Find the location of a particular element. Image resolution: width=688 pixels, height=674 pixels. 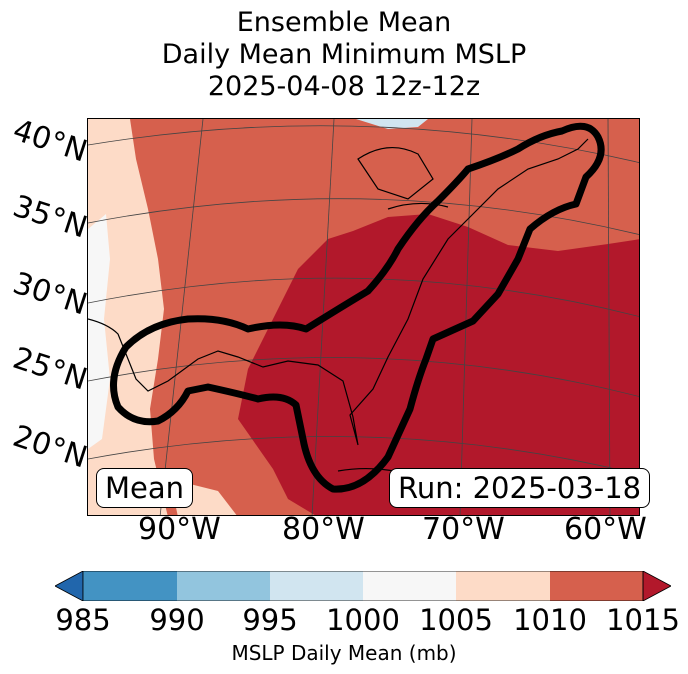

lat-label-30n: 30°N is located at coordinates (50, 294).